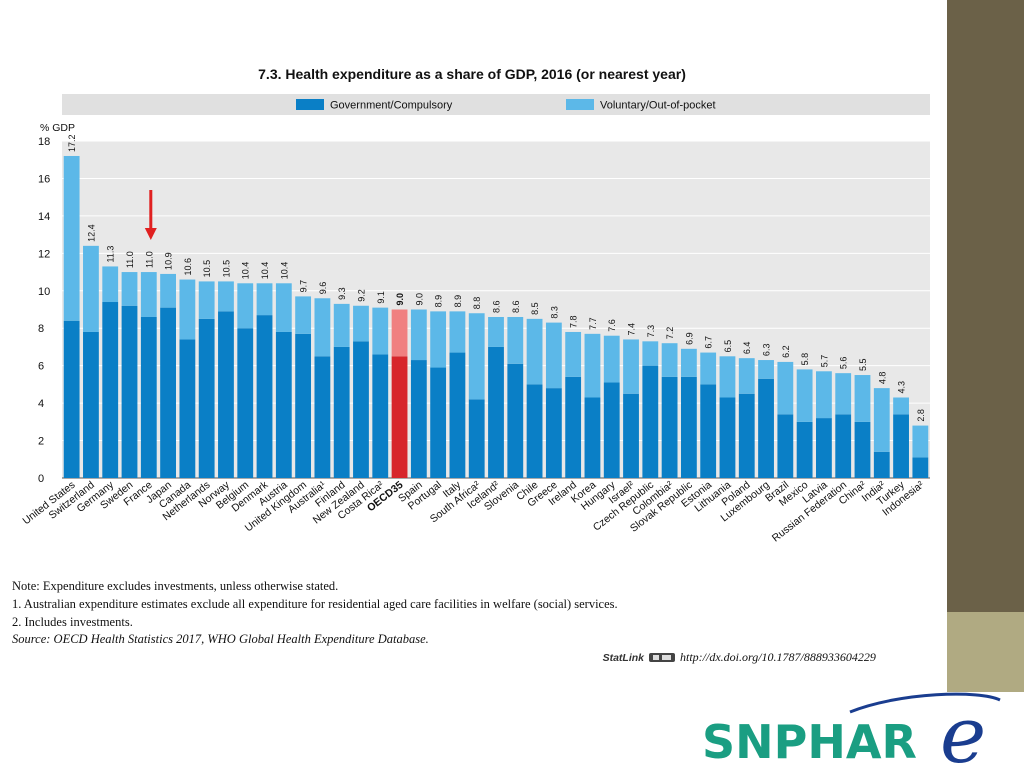 The image size is (1024, 773). What do you see at coordinates (985, 652) in the screenshot?
I see `slide-accent-block` at bounding box center [985, 652].